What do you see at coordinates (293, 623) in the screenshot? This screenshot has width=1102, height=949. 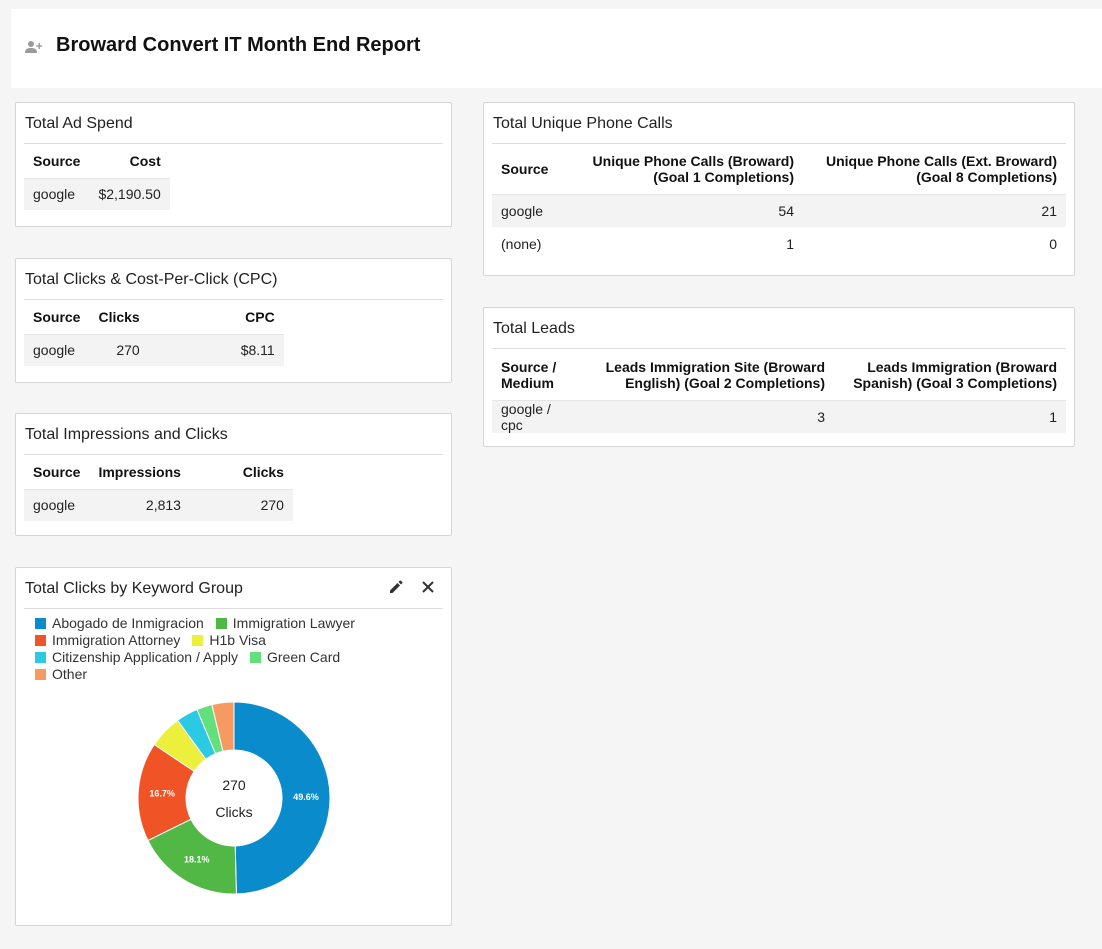 I see `legend-label: Immigration Lawyer` at bounding box center [293, 623].